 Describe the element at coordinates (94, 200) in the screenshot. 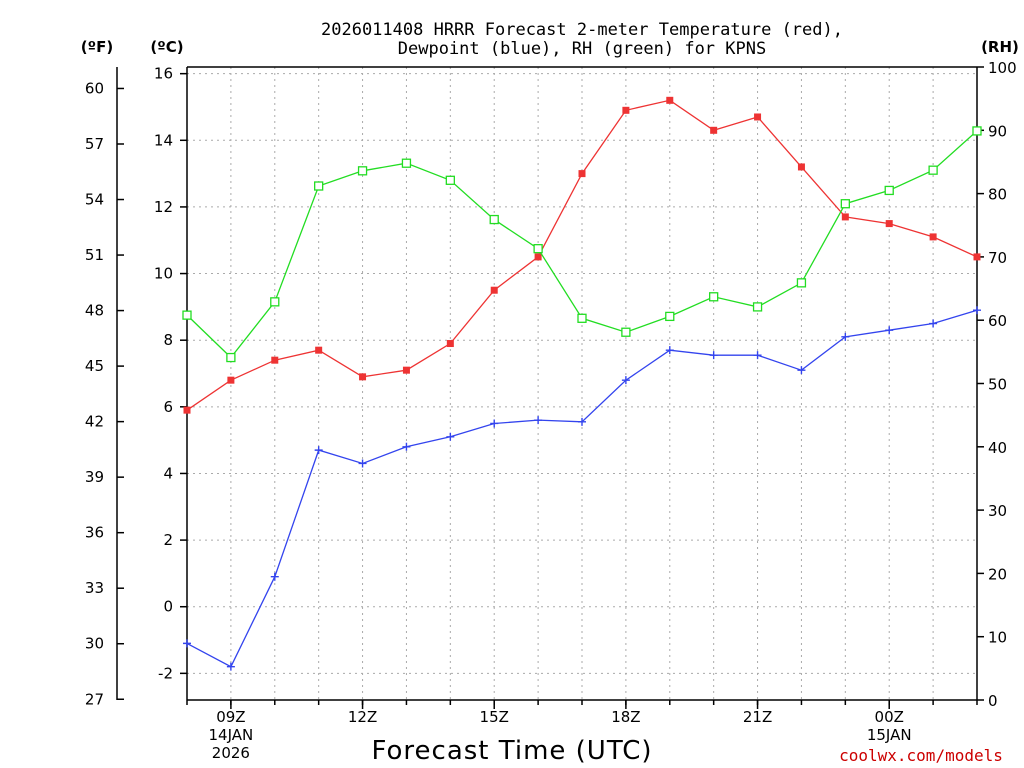

I see `fahrenheit-tick-label: 54` at that location.